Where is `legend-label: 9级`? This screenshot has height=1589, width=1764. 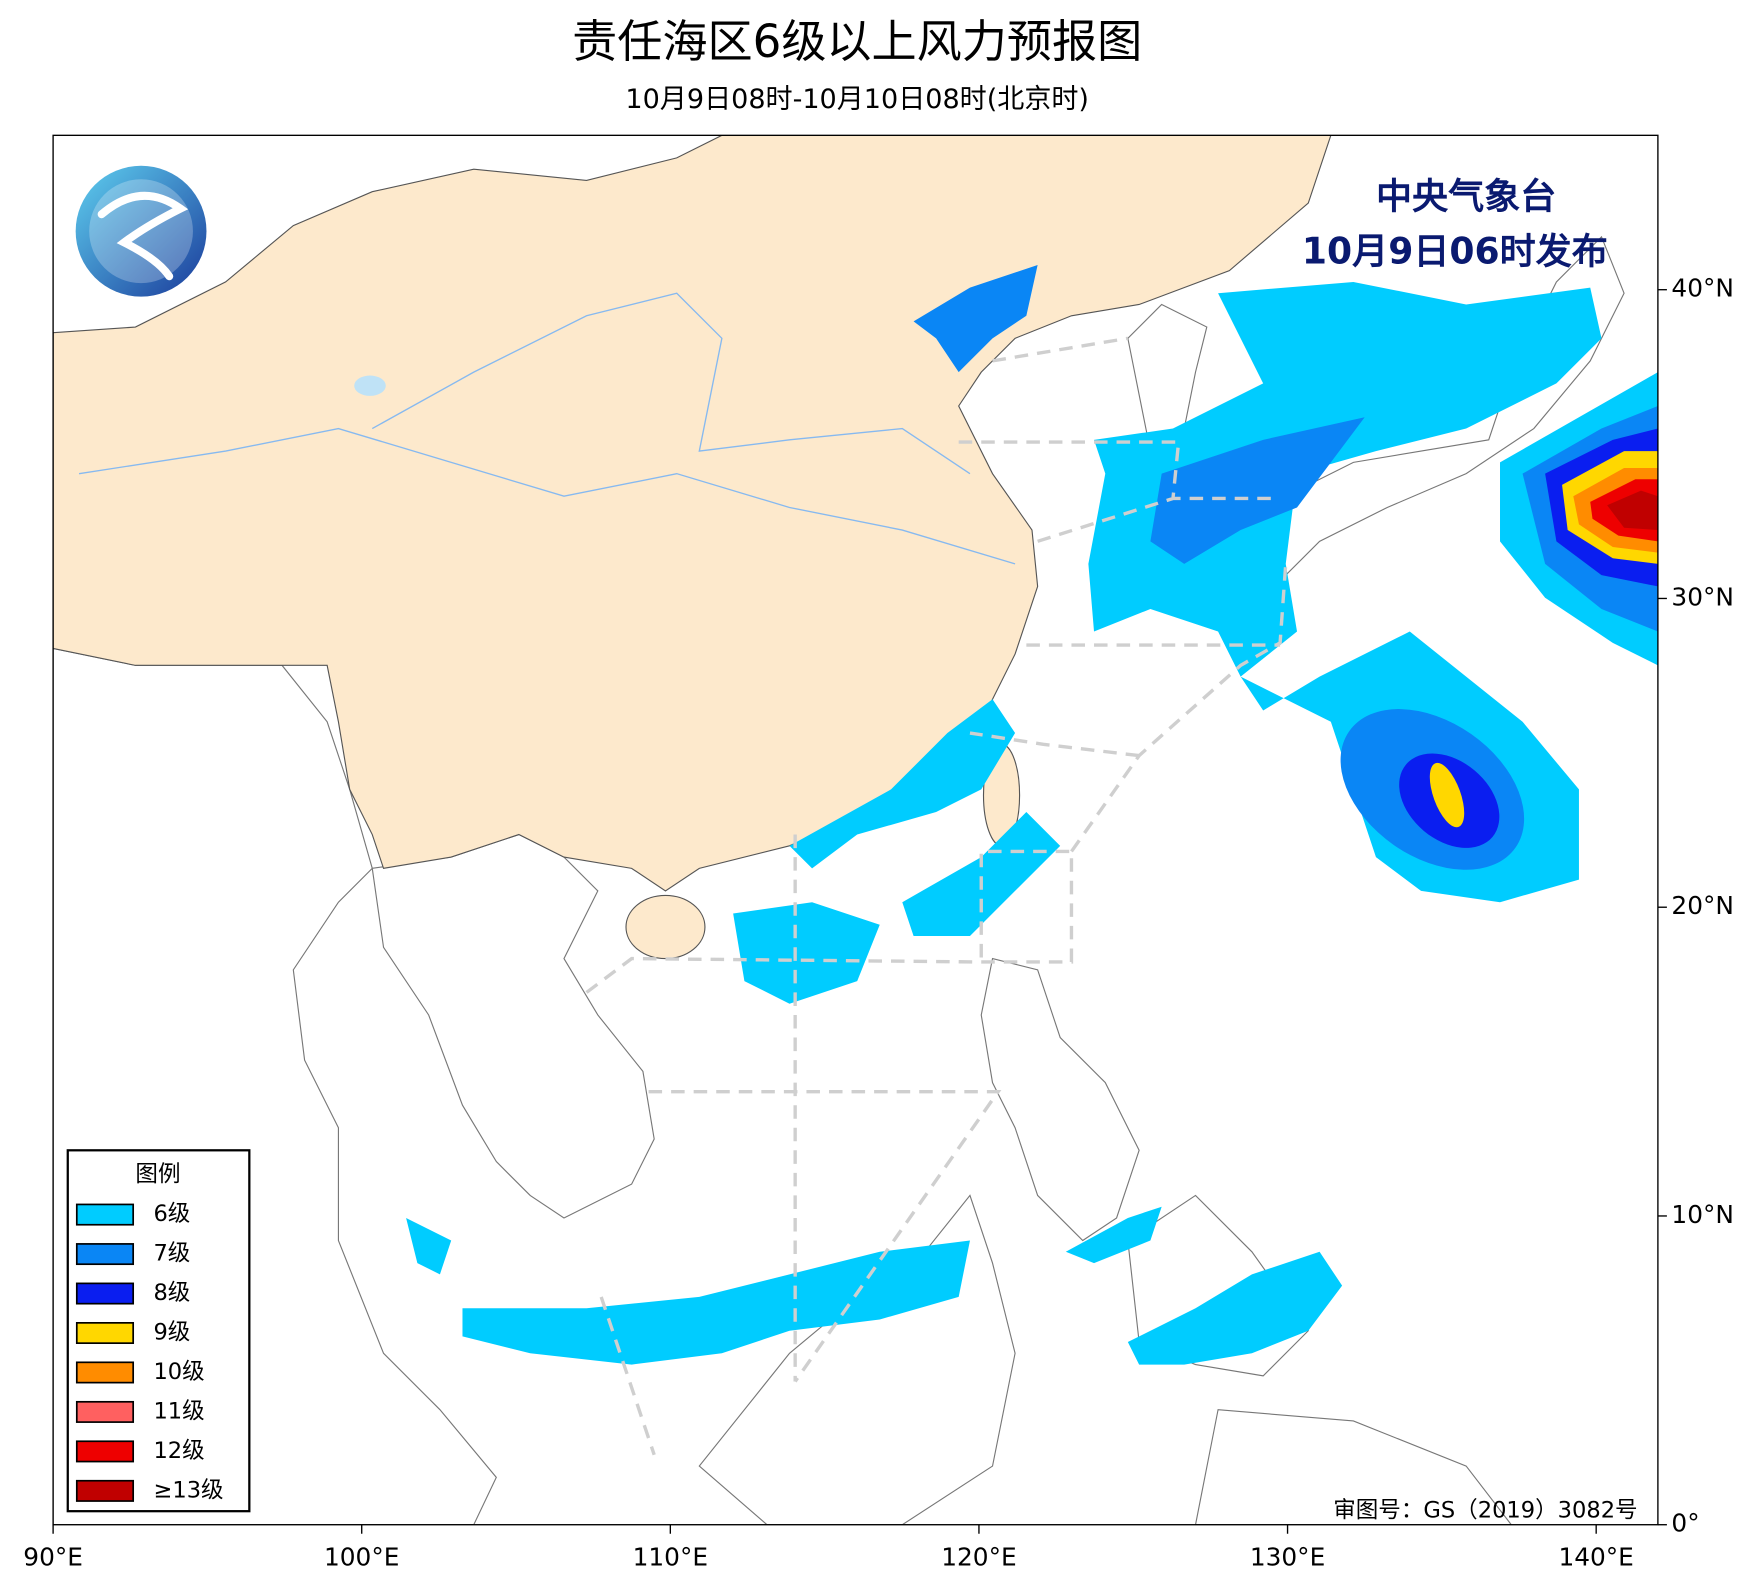 legend-label: 9级 is located at coordinates (171, 1333).